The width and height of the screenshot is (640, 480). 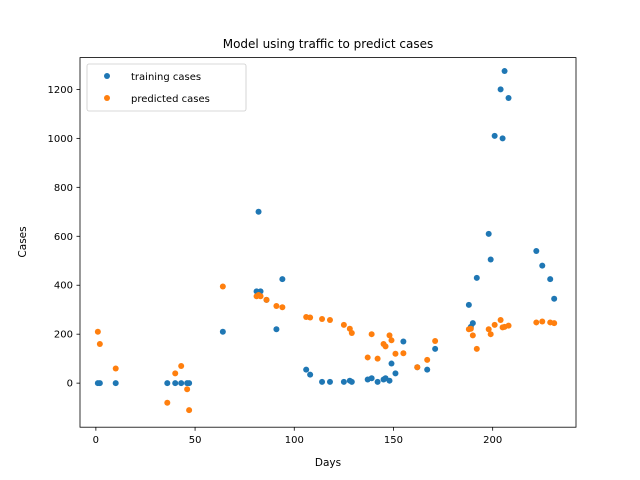 I want to click on legend-box, so click(x=166, y=87).